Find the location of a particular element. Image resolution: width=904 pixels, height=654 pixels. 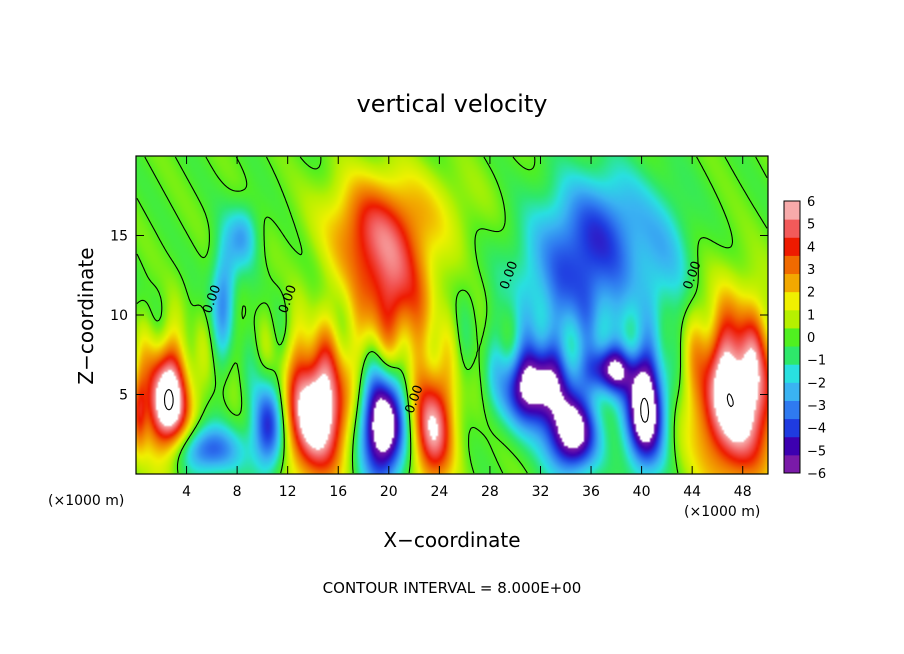

colorbar-frame is located at coordinates (792, 337).